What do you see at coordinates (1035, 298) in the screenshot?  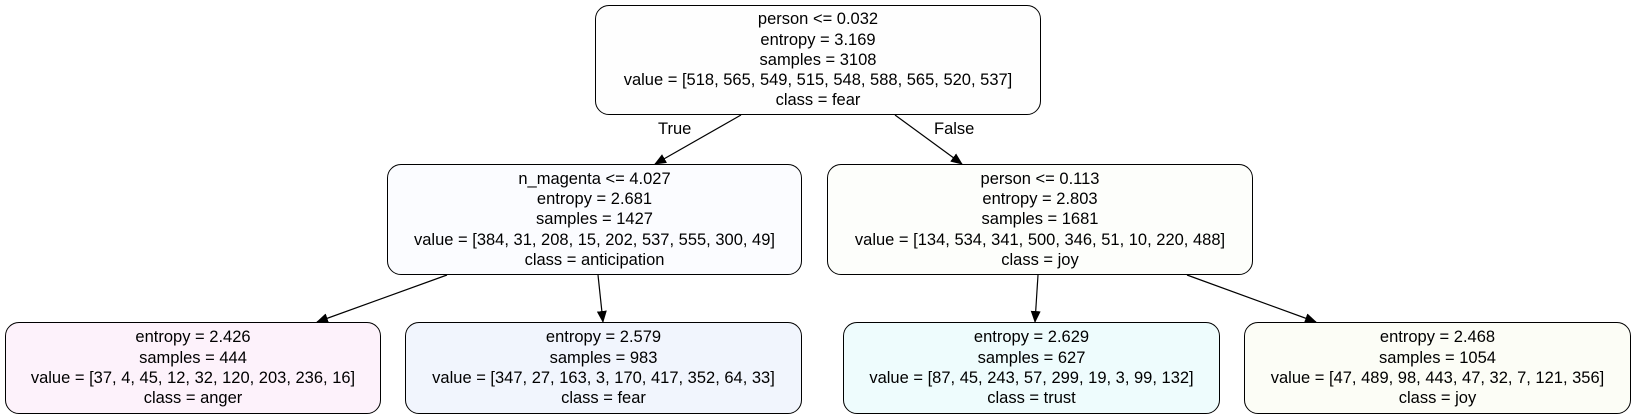 I see `edge-right-leaf-rl` at bounding box center [1035, 298].